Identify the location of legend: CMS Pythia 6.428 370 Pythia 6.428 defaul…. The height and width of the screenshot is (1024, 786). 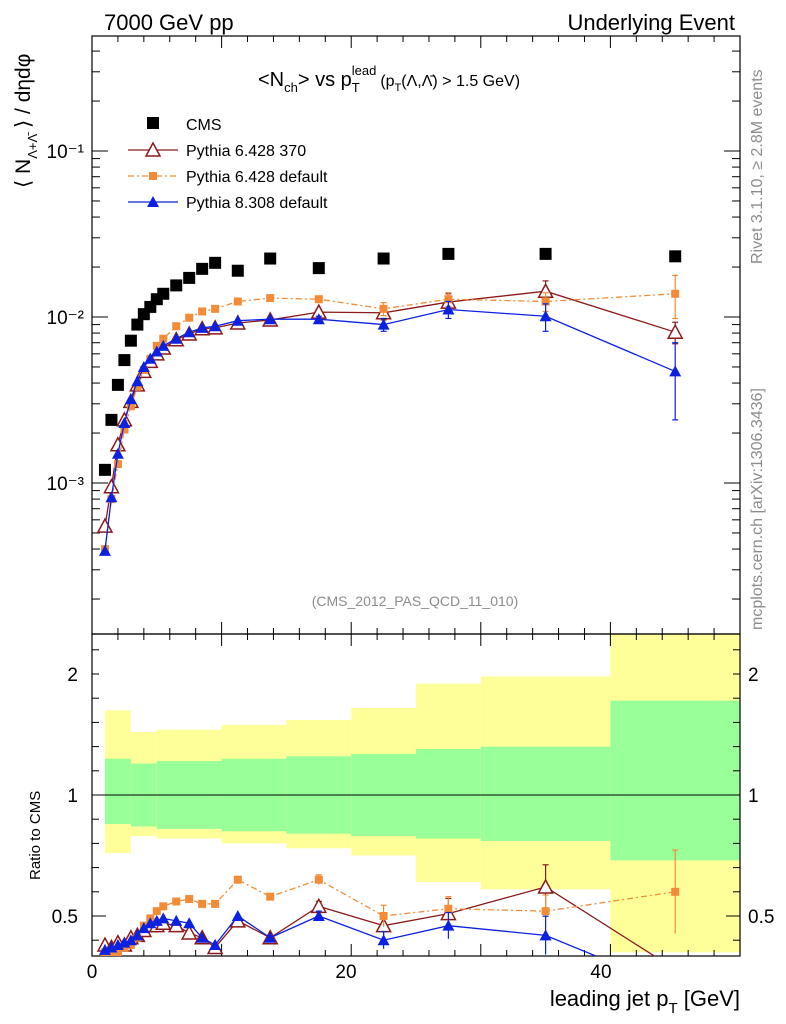
(228, 164).